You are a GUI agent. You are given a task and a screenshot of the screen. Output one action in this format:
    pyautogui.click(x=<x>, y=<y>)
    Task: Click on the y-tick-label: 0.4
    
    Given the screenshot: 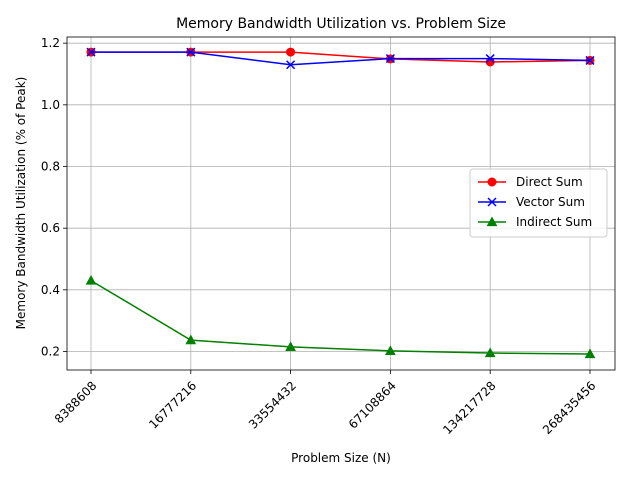 What is the action you would take?
    pyautogui.click(x=50, y=290)
    